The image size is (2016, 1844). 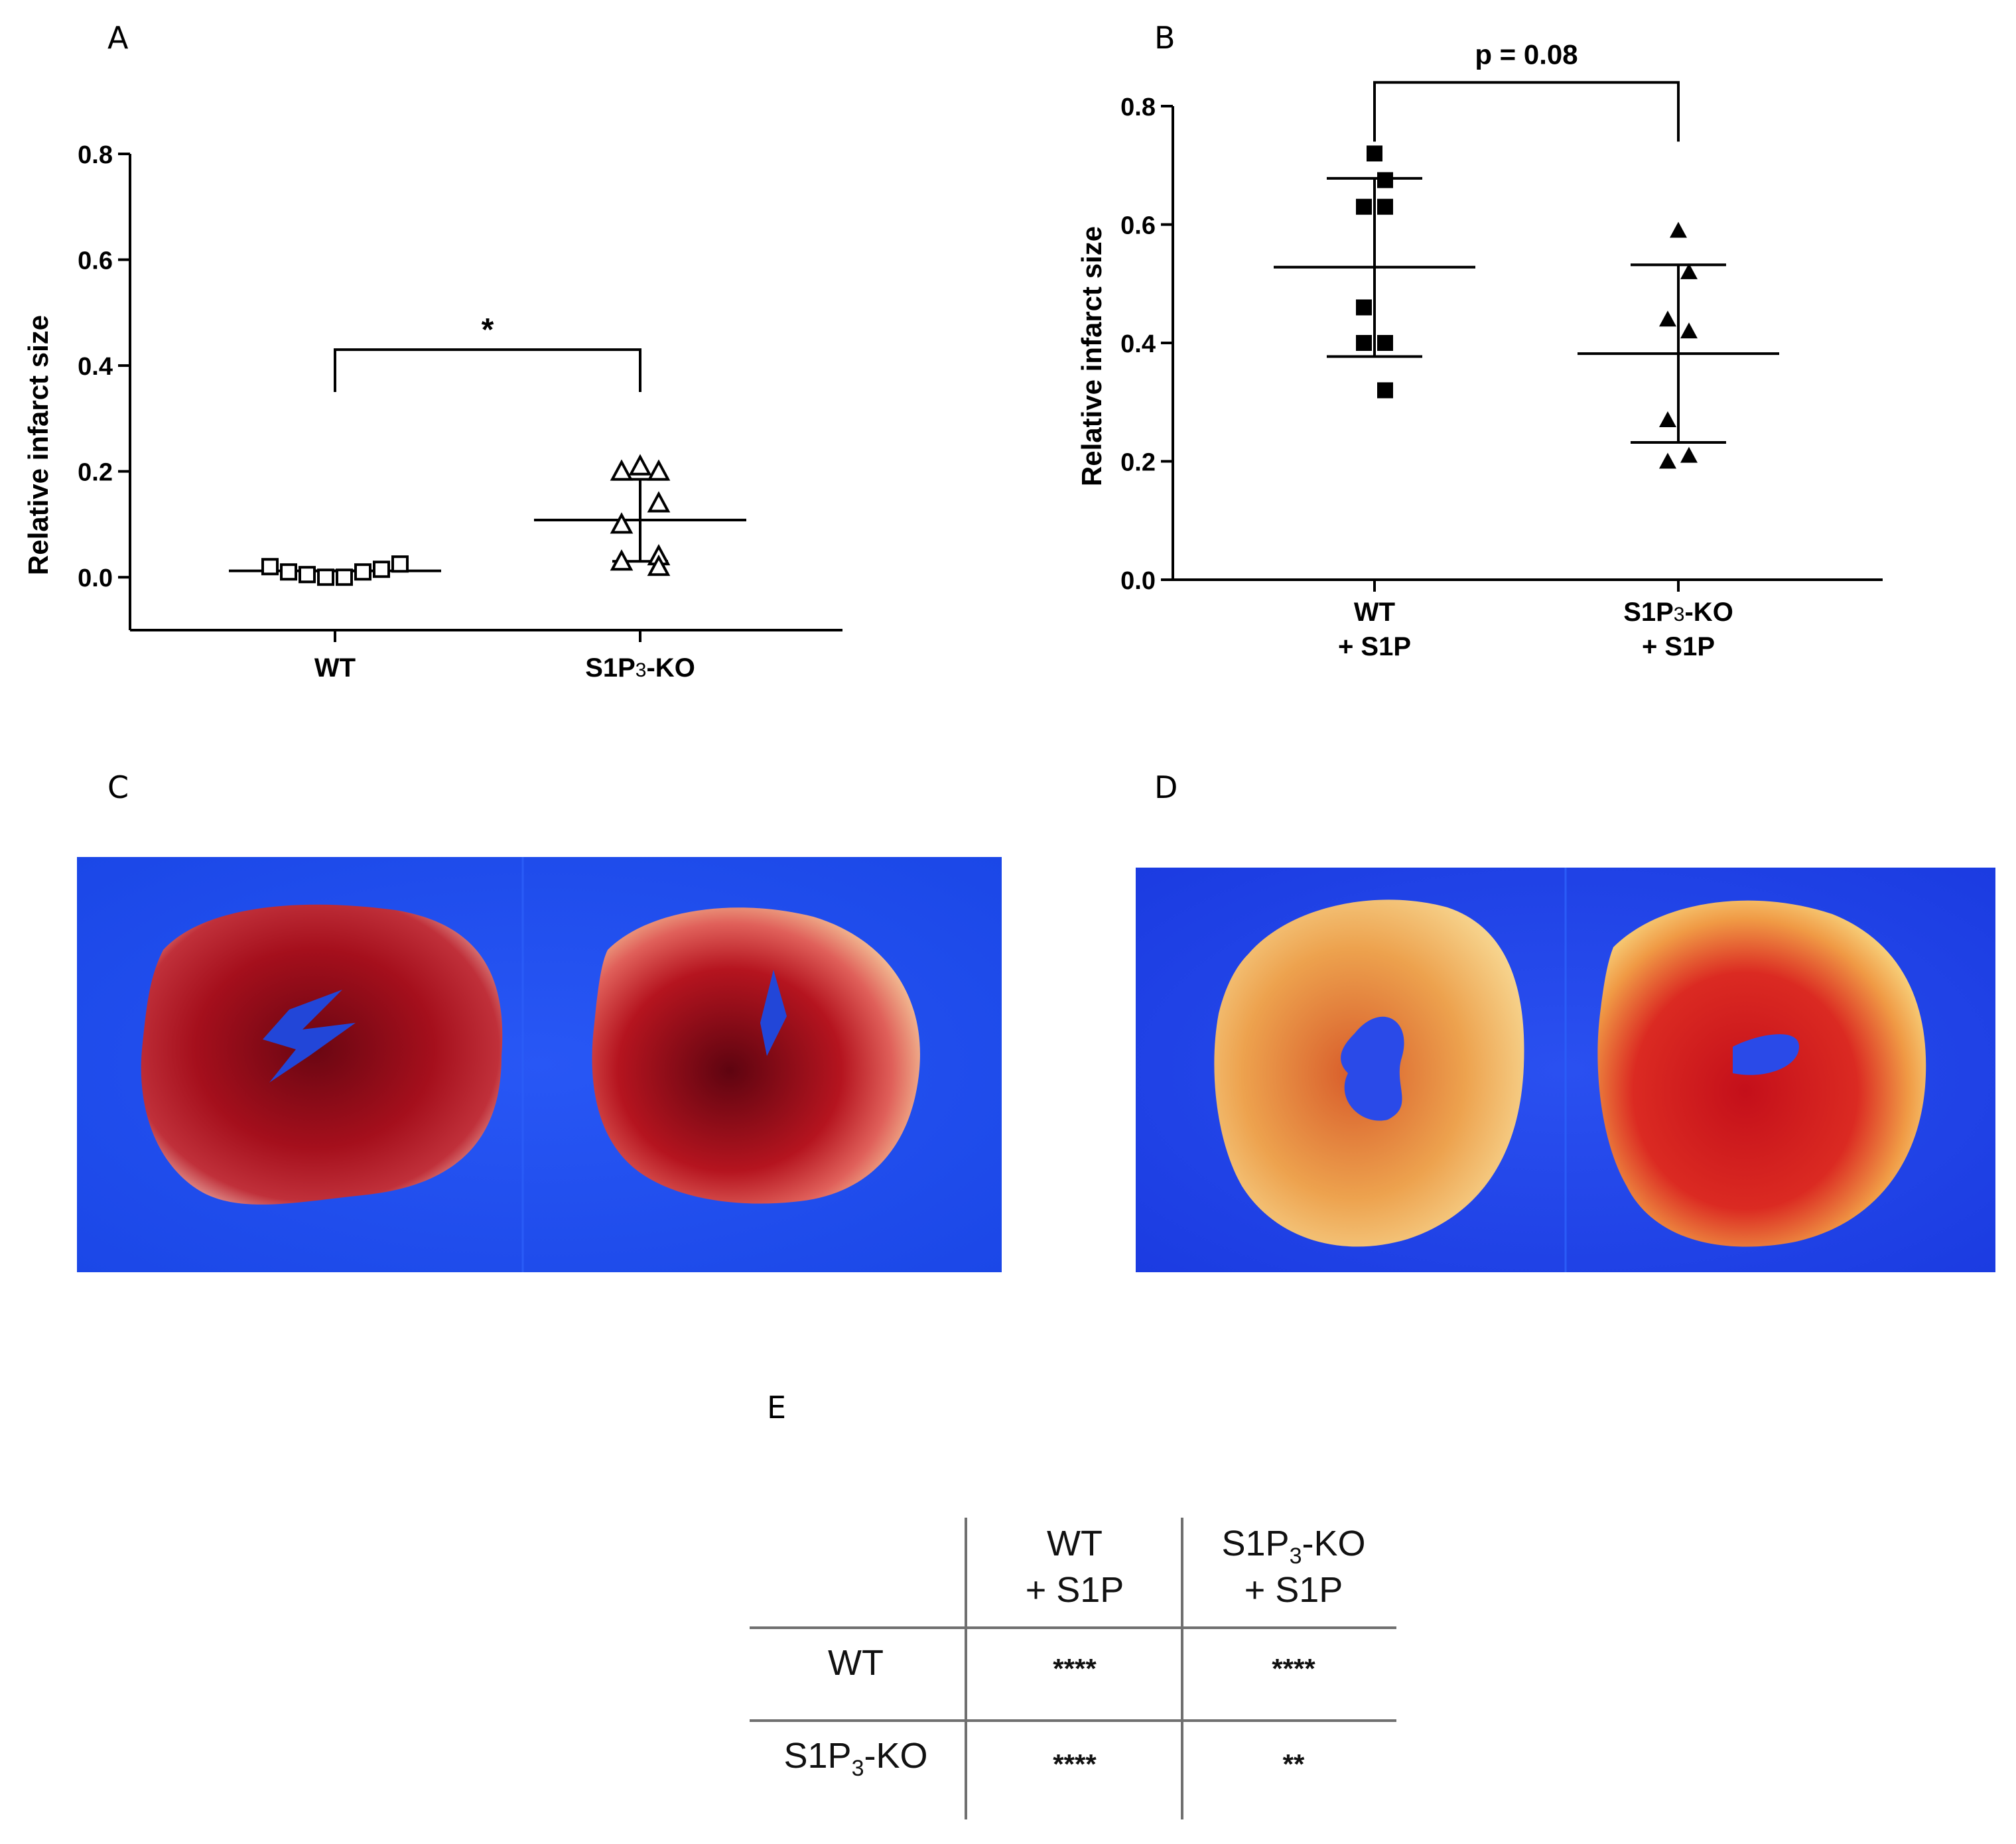 I want to click on table-row-label-2: S1P3-KO, so click(x=856, y=1758).